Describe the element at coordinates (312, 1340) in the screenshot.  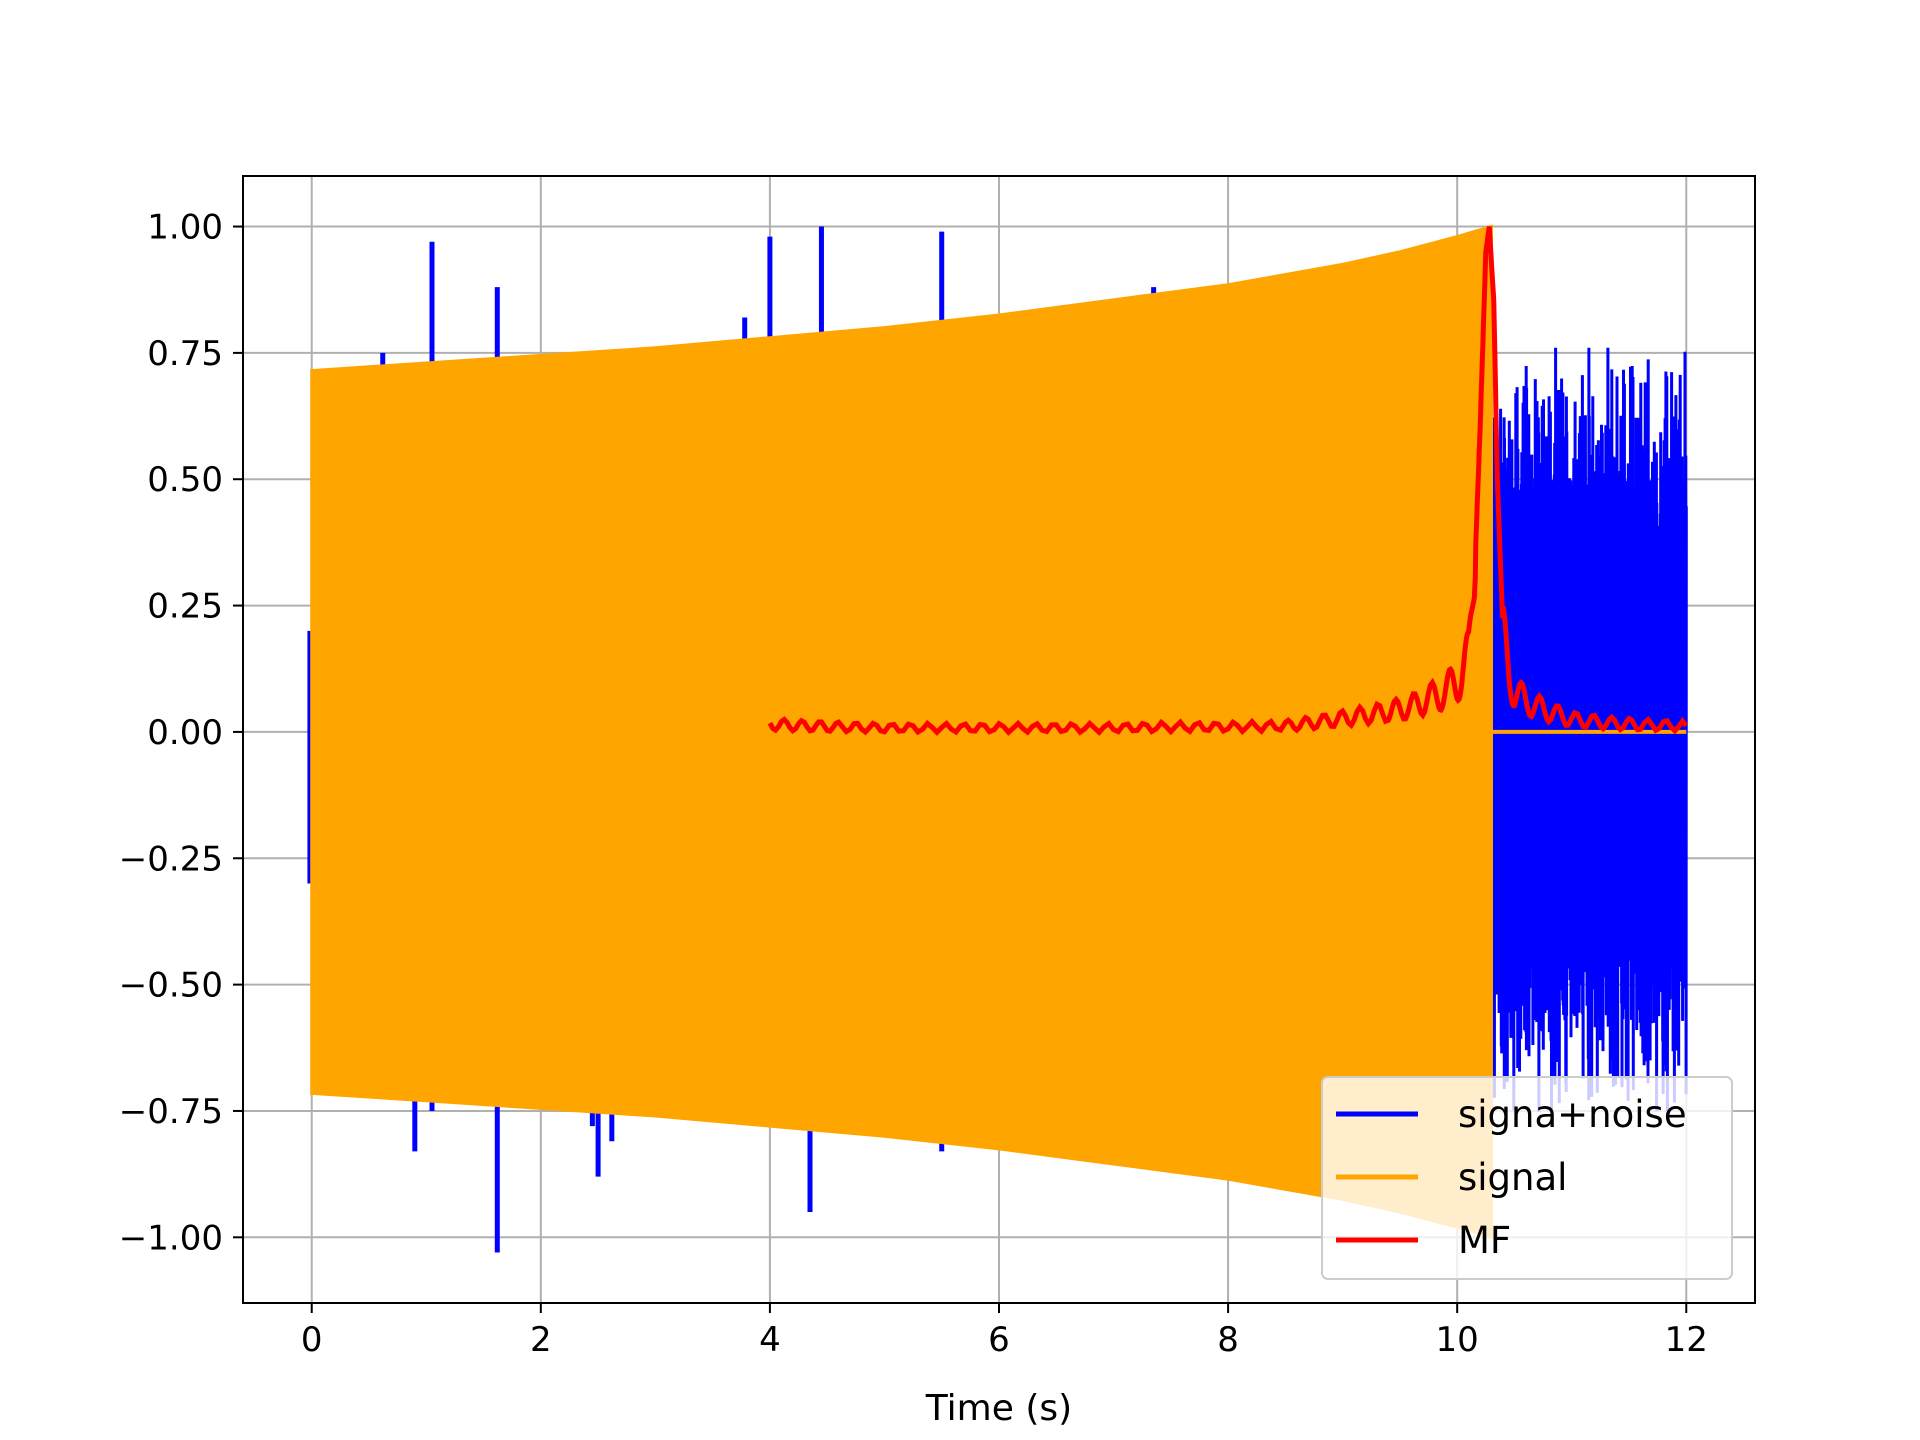
I see `x-tick-label: 0` at that location.